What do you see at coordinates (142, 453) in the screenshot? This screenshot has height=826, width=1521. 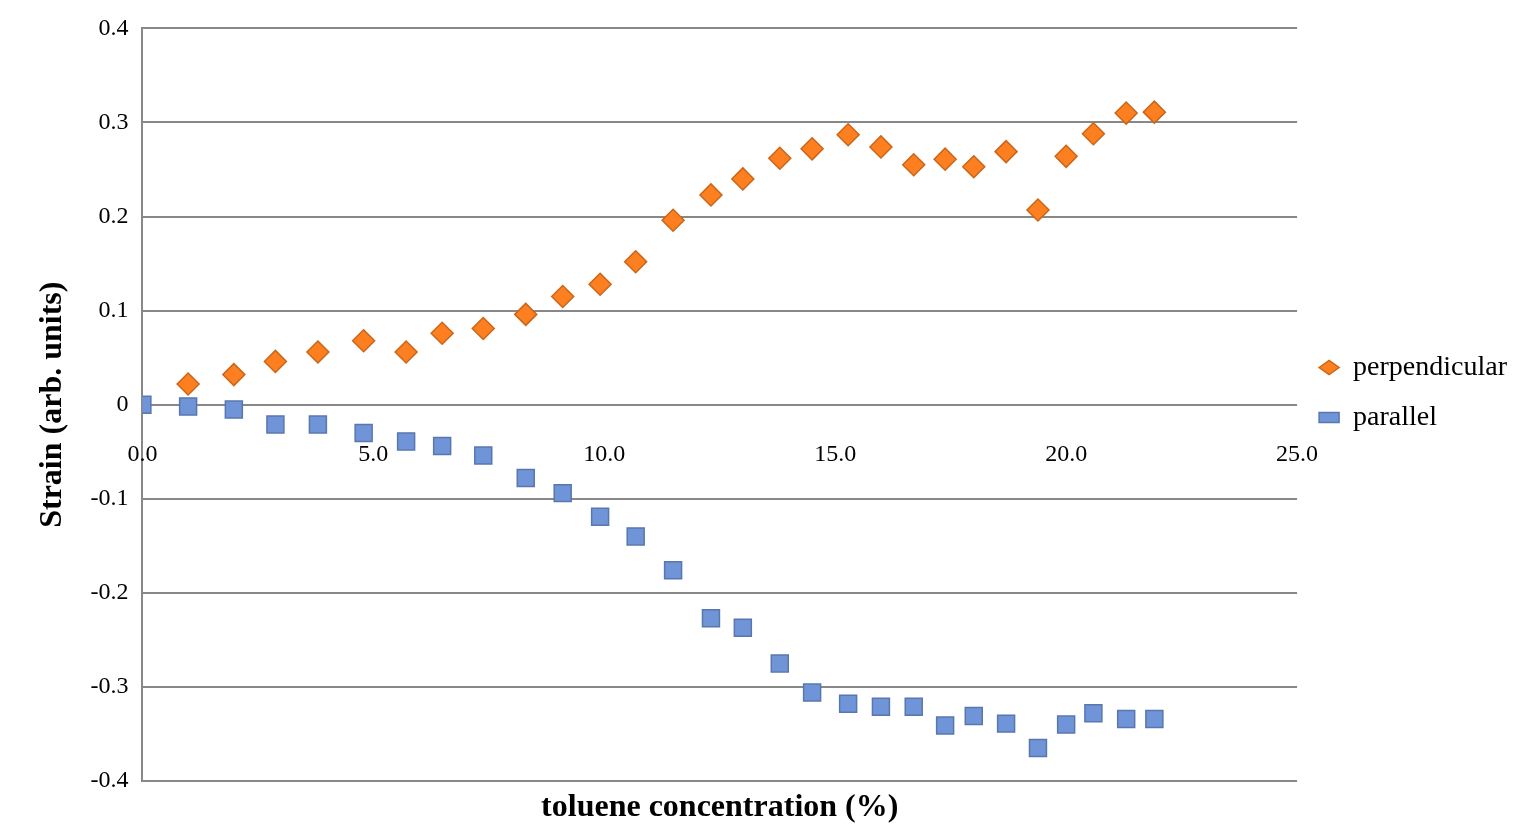 I see `x-tick-label: 0.0` at bounding box center [142, 453].